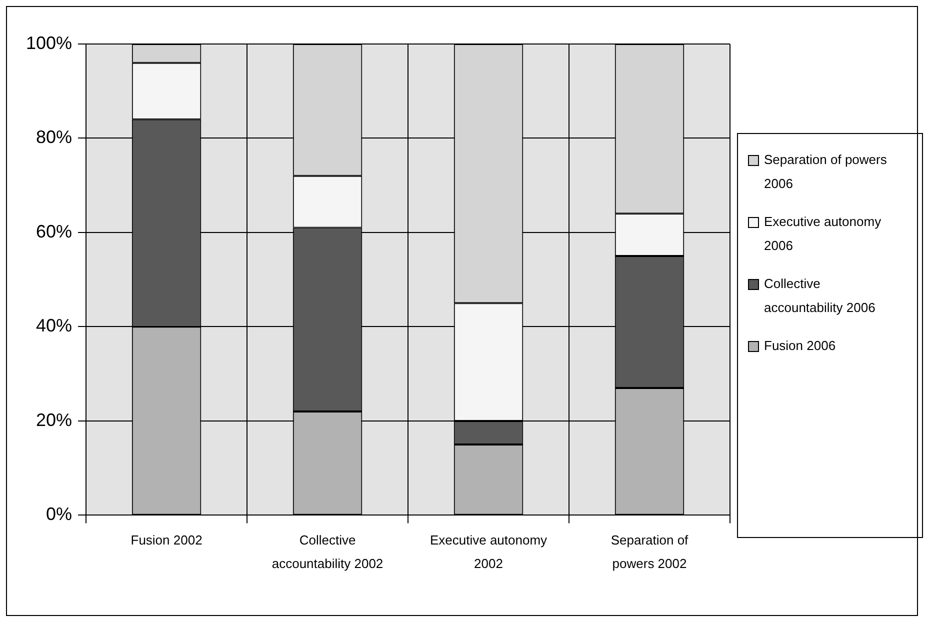 The width and height of the screenshot is (926, 622). Describe the element at coordinates (489, 551) in the screenshot. I see `x-tick-label: Executive autonomy 2002` at that location.